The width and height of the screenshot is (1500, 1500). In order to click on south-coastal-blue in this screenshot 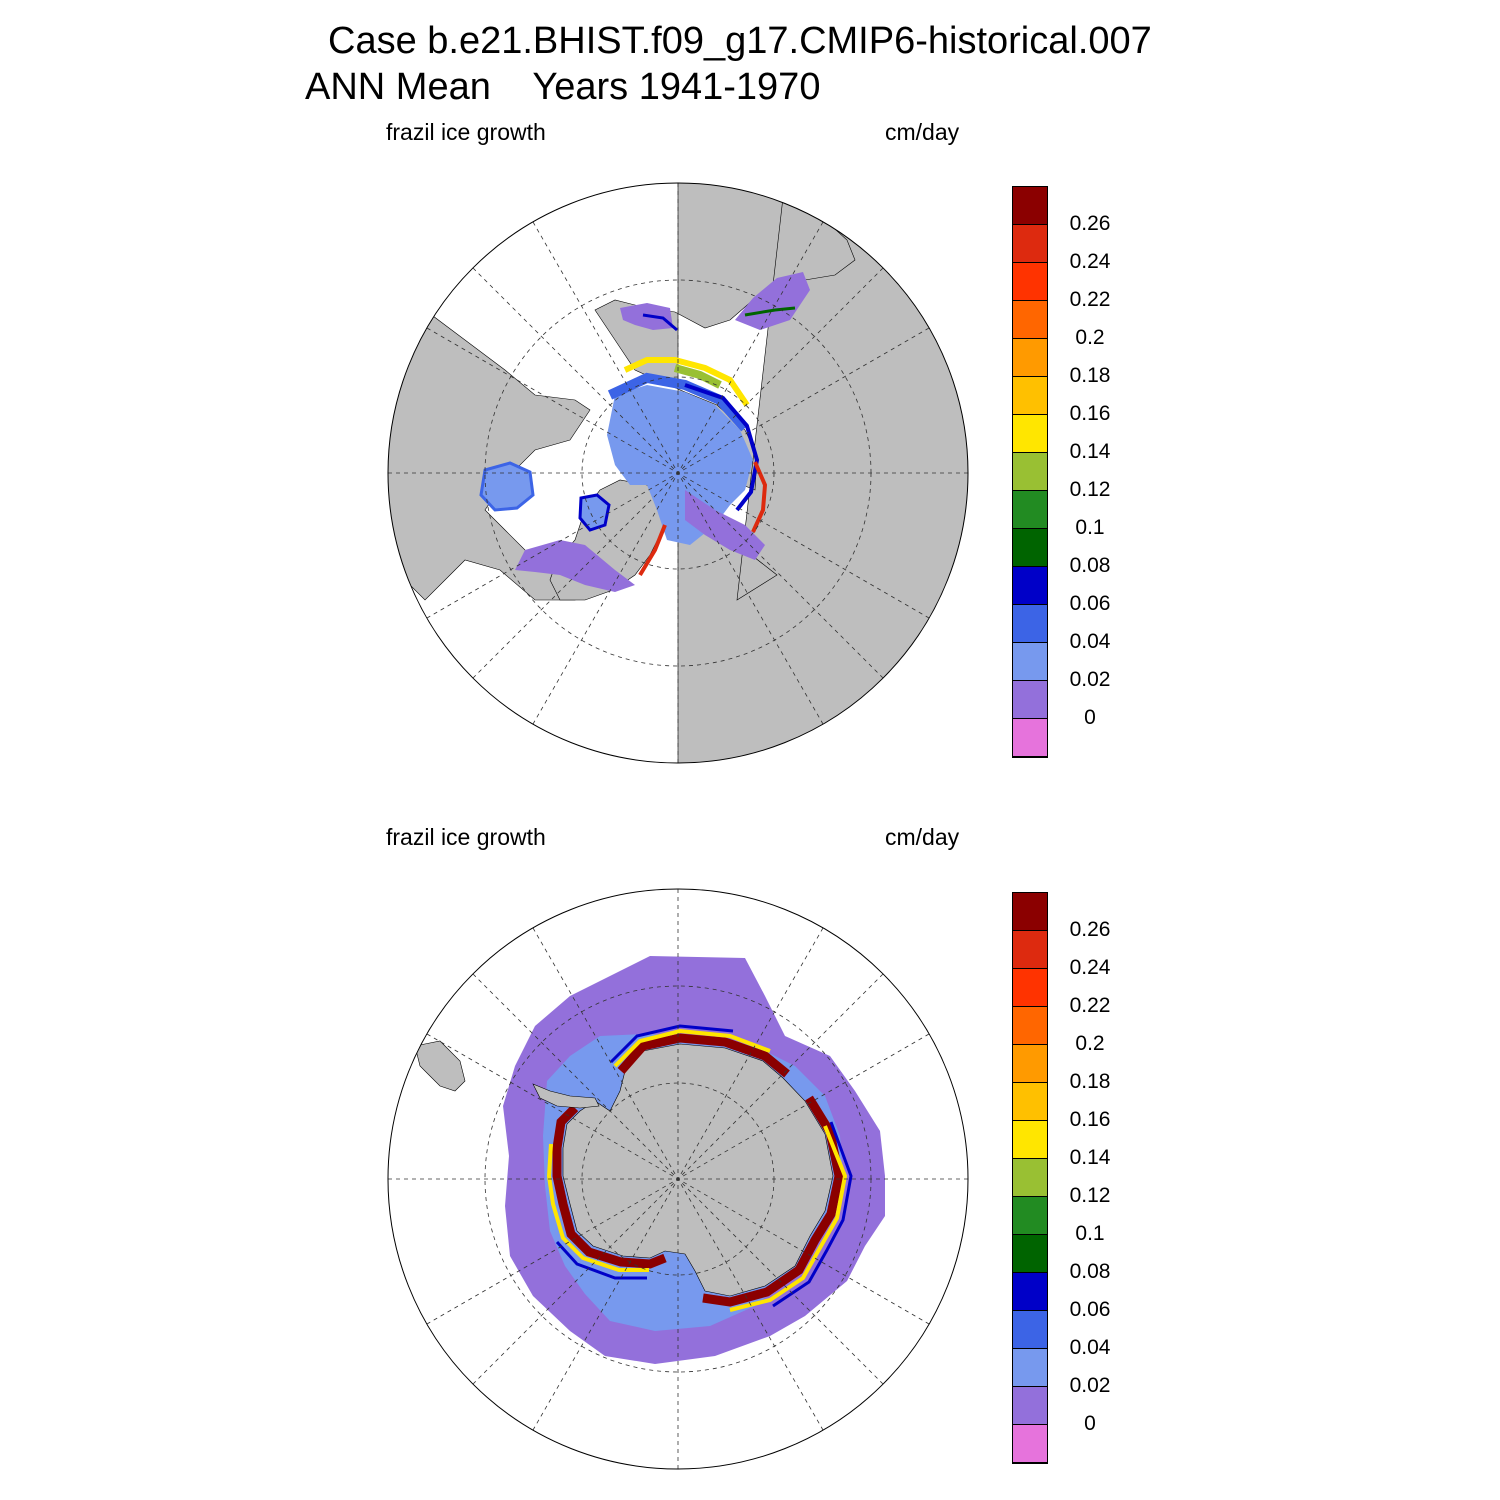, I will do `click(704, 1166)`.